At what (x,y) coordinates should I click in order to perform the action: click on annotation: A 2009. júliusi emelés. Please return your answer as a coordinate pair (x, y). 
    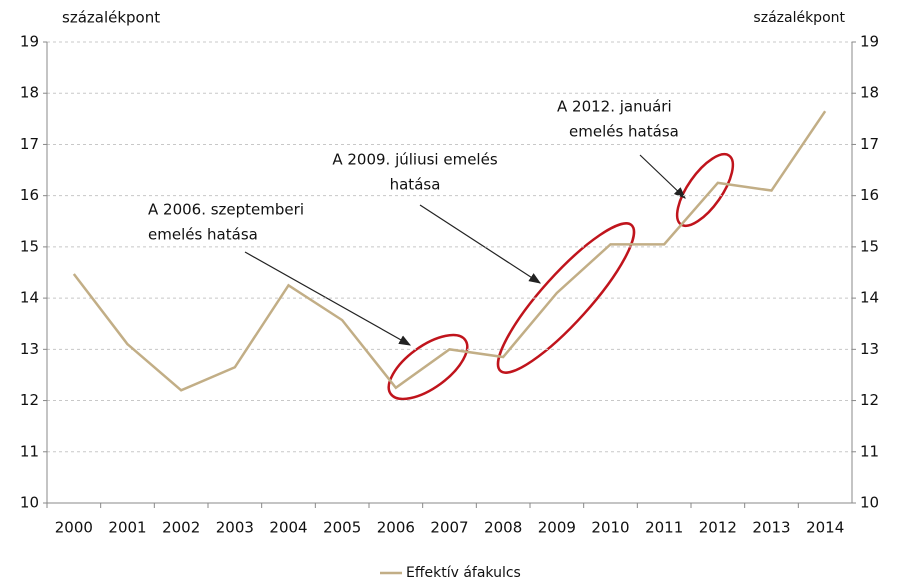
    Looking at the image, I should click on (414, 160).